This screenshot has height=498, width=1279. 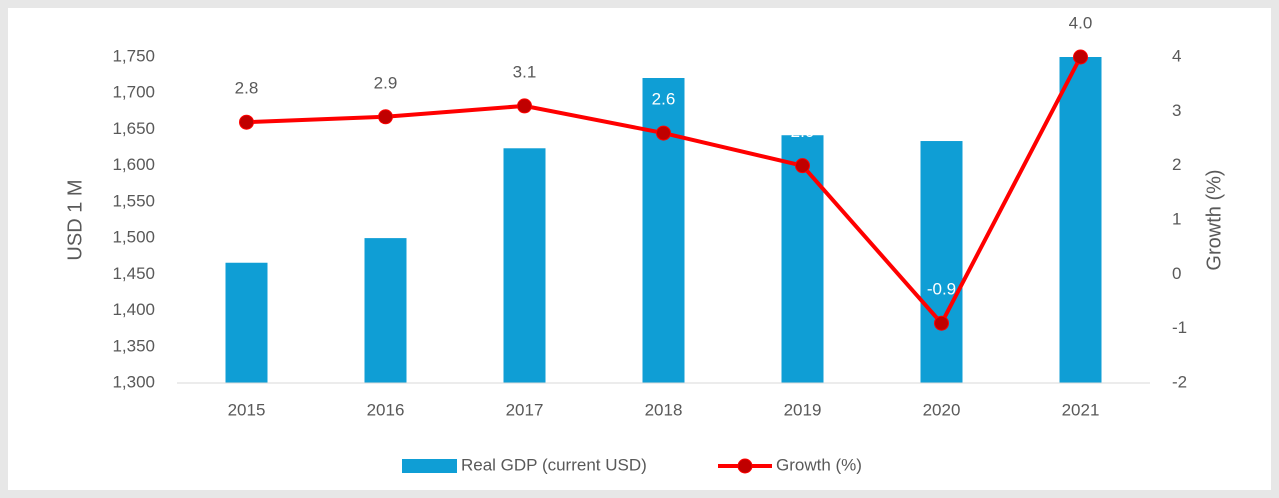 What do you see at coordinates (133, 345) in the screenshot?
I see `y-tick-label: 1,350` at bounding box center [133, 345].